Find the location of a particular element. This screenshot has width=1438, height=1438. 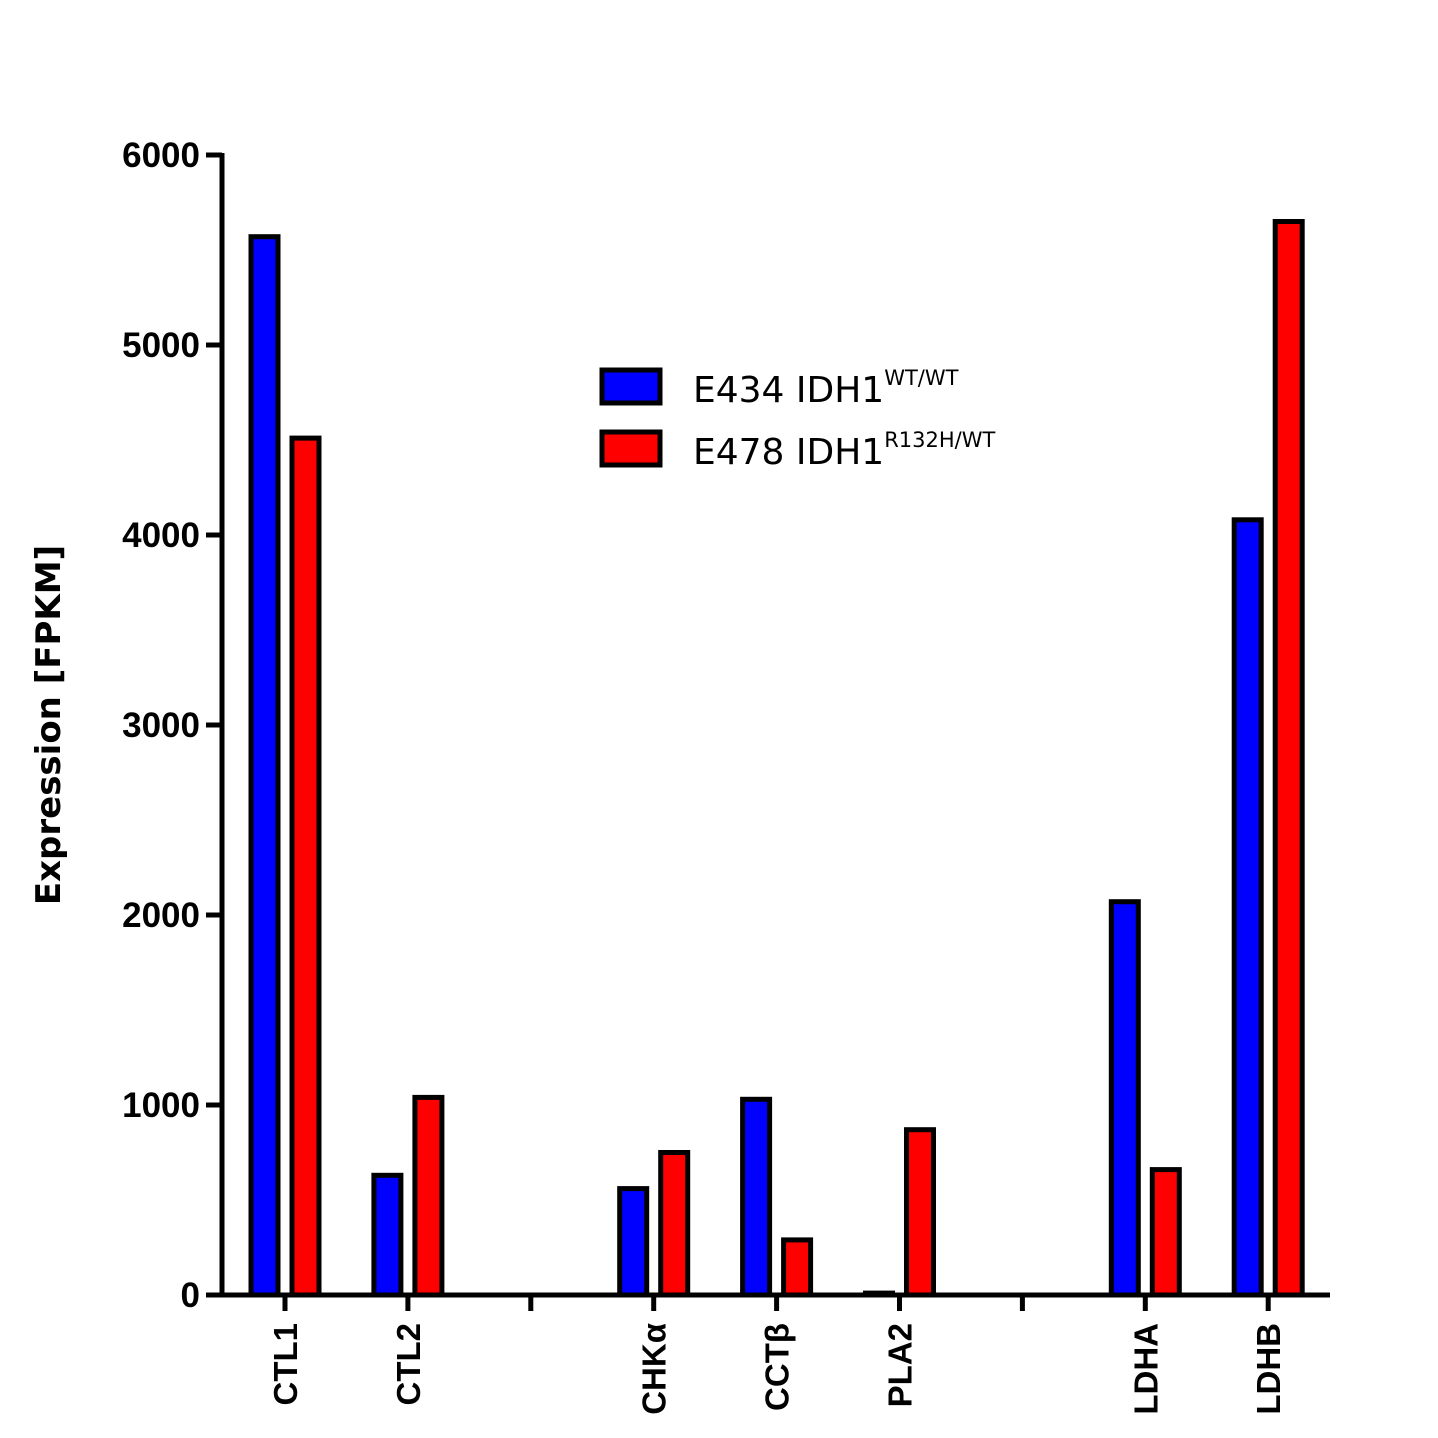

x-tick-label-chk: CHKα is located at coordinates (654, 1369).